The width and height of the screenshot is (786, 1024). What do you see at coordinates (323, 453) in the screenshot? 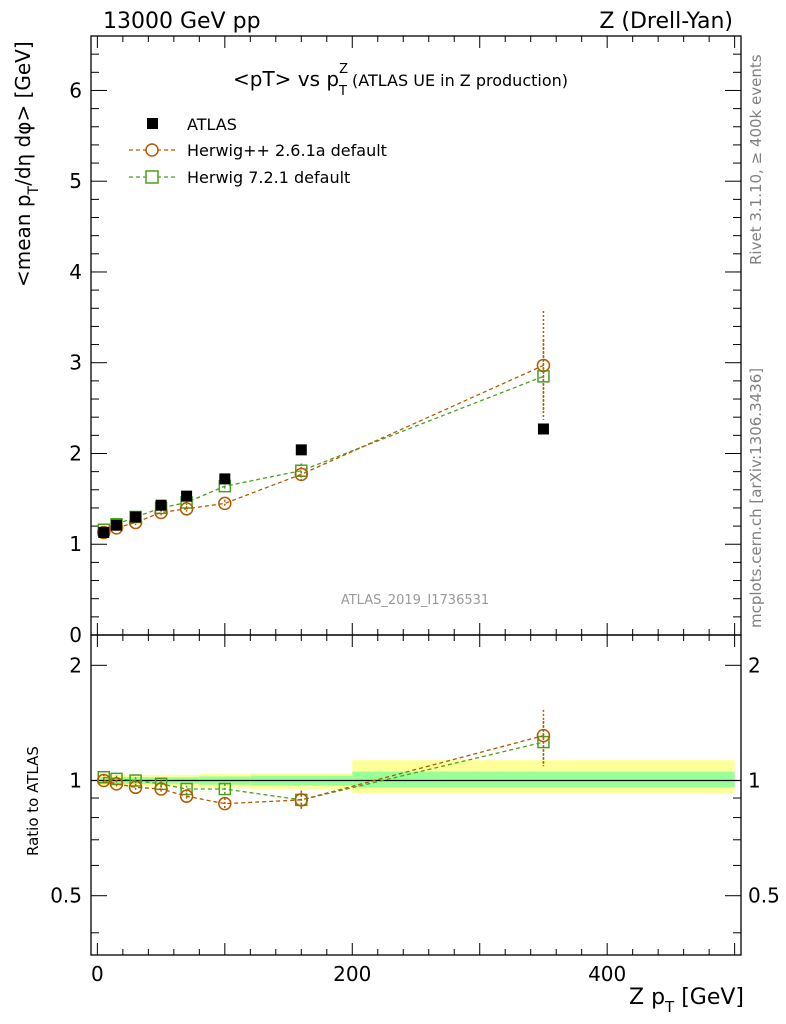
I see `main-herwig7-line` at bounding box center [323, 453].